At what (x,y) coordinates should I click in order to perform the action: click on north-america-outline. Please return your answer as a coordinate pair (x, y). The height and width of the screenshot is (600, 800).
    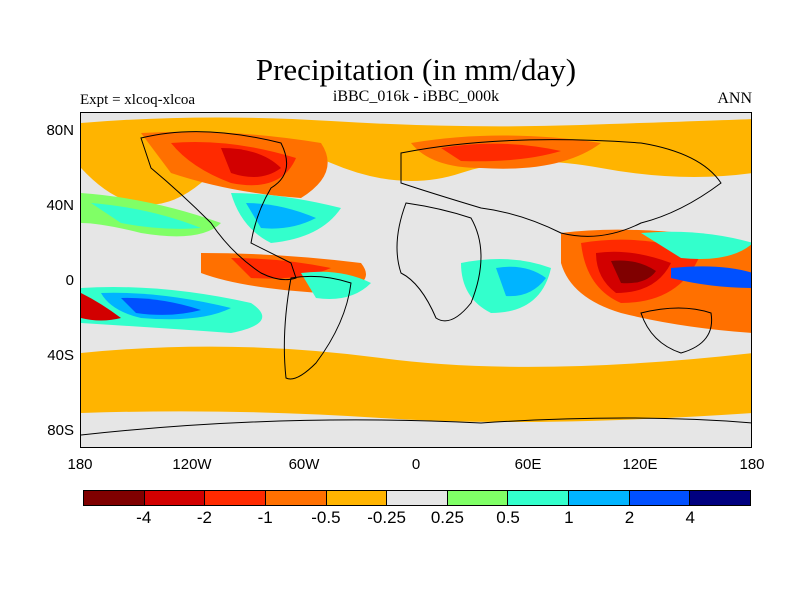
    Looking at the image, I should click on (218, 206).